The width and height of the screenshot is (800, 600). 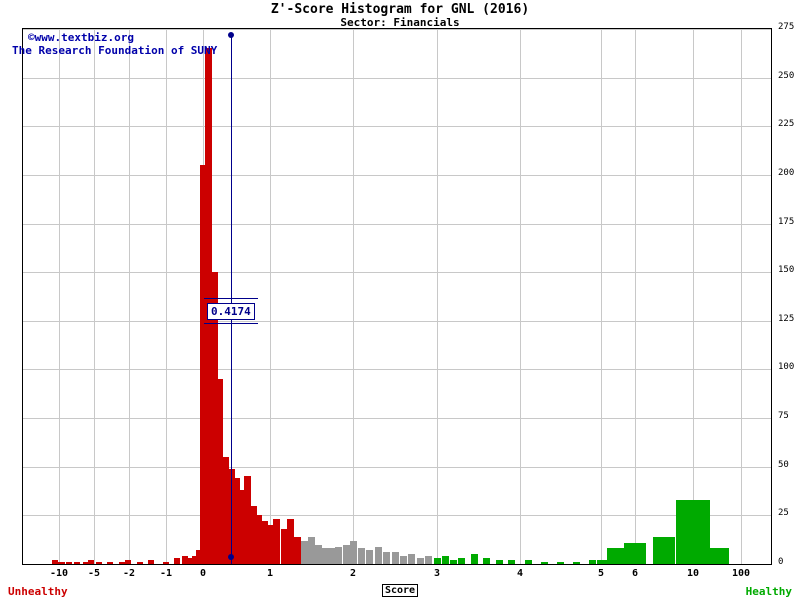 What do you see at coordinates (231, 299) in the screenshot?
I see `marker-line` at bounding box center [231, 299].